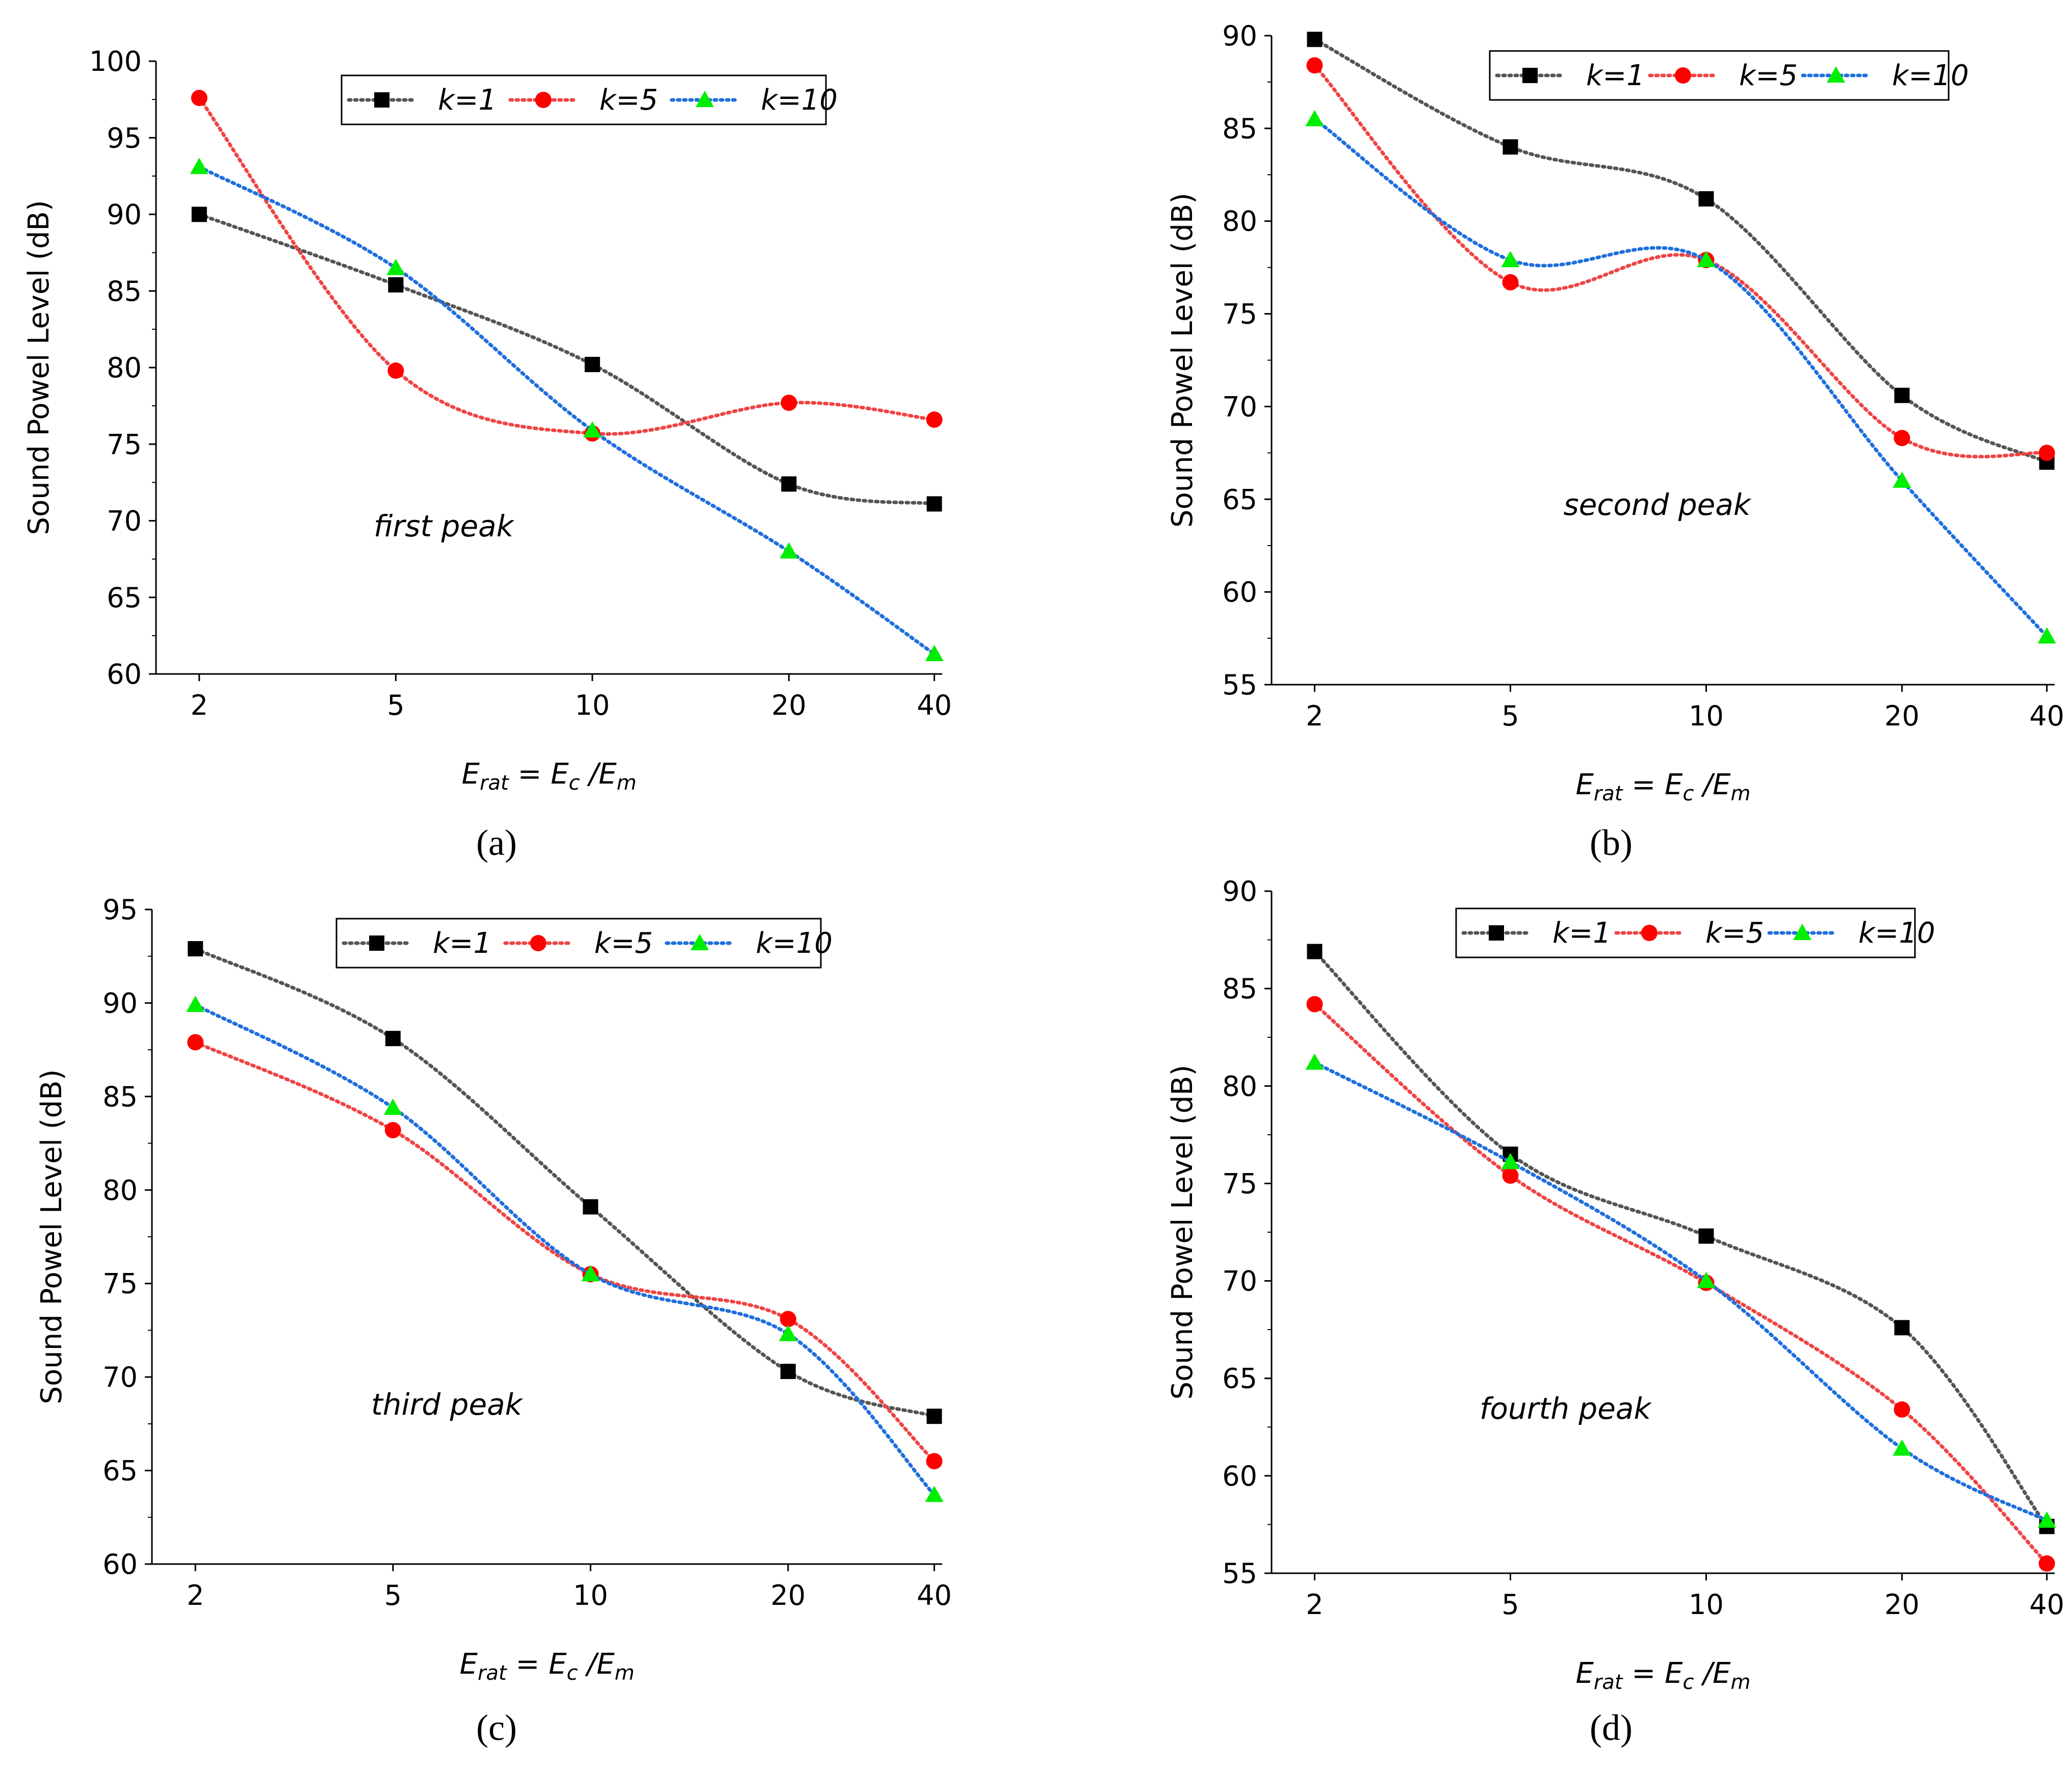  Describe the element at coordinates (1239, 314) in the screenshot. I see `y-tick-label: 75` at that location.